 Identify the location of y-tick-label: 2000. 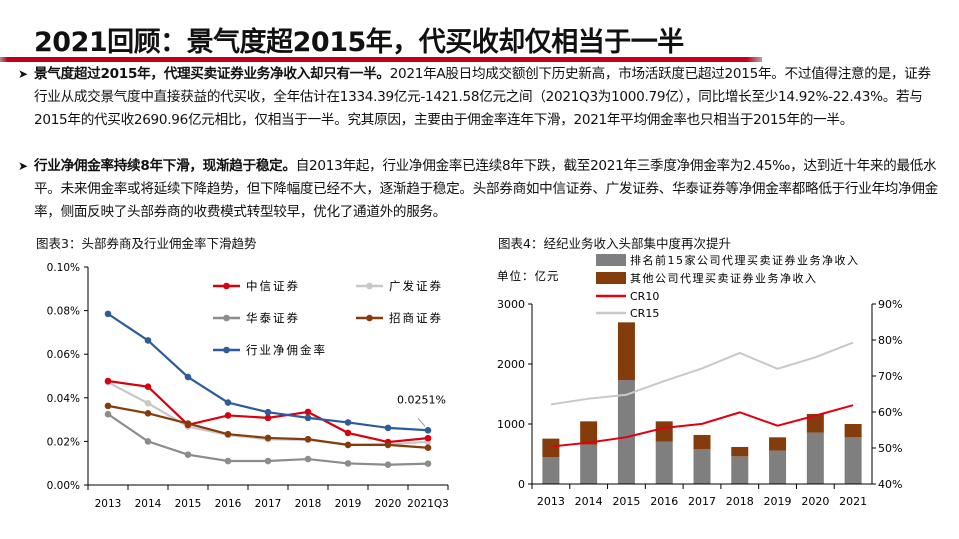
(511, 364).